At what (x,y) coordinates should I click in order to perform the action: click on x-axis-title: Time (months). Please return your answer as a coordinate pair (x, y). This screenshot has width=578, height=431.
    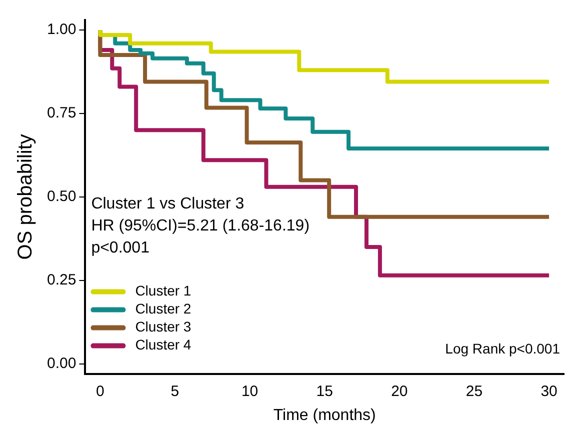
    Looking at the image, I should click on (324, 415).